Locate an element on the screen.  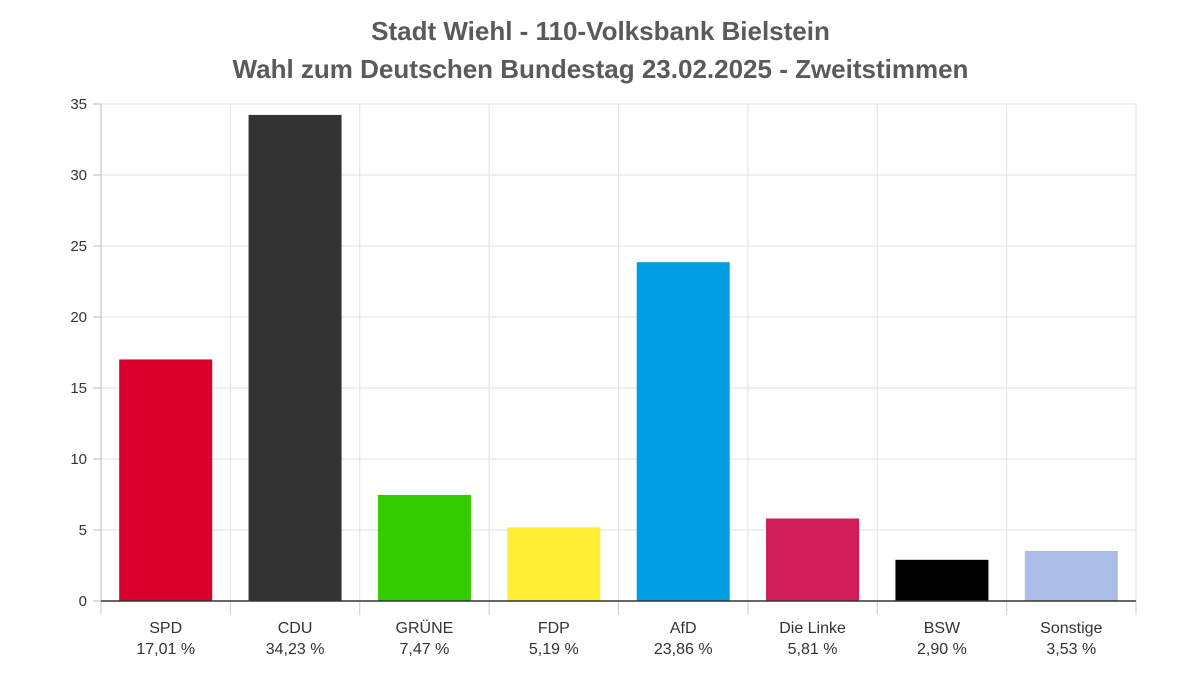
x-category-label: FDP is located at coordinates (554, 628).